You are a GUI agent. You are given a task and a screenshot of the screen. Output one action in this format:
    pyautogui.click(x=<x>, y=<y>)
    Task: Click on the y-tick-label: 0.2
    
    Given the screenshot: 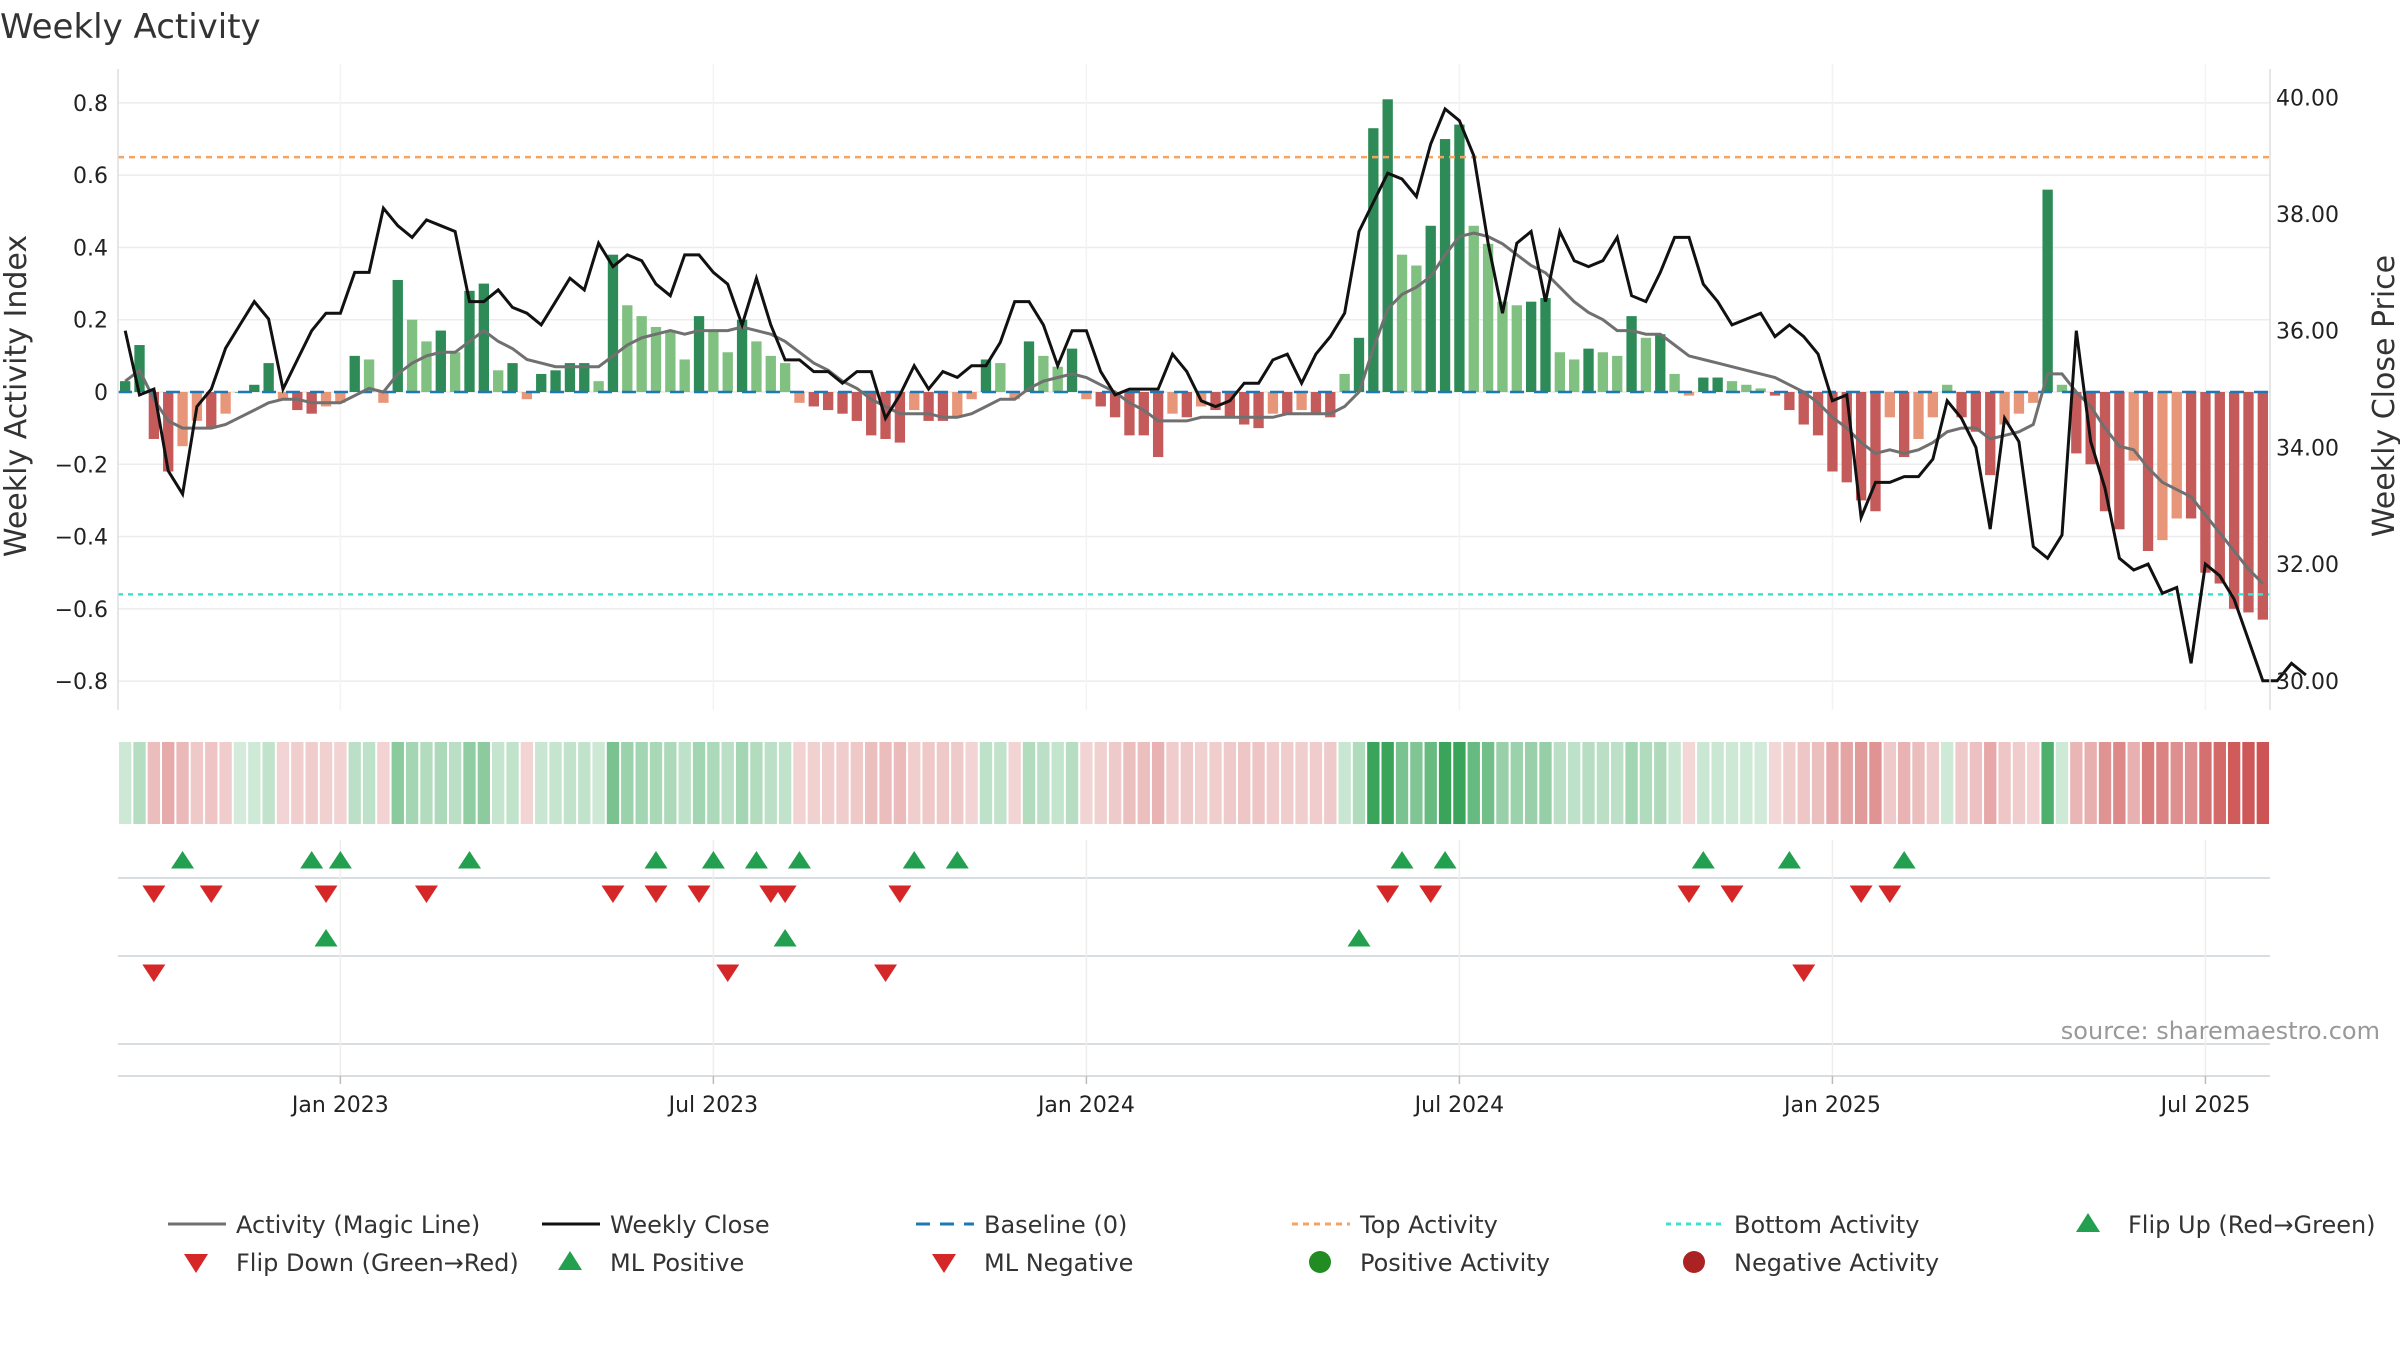 What is the action you would take?
    pyautogui.click(x=90, y=321)
    